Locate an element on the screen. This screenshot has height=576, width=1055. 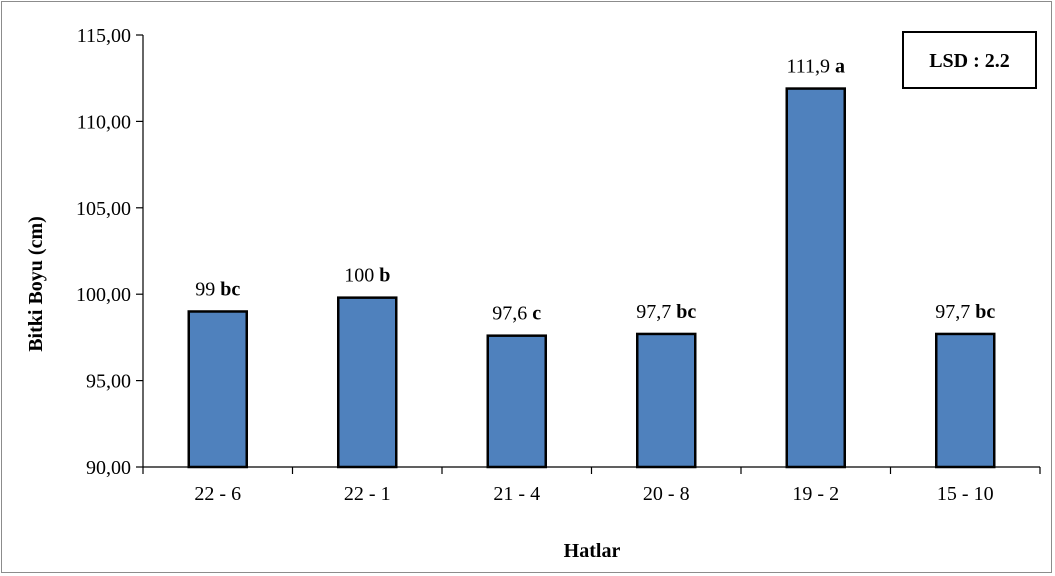
data-label-letter: b is located at coordinates (384, 276).